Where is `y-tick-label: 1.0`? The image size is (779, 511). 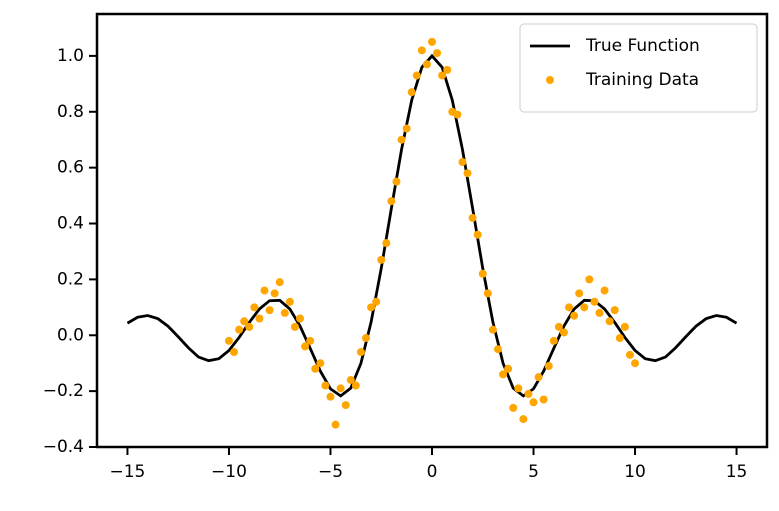 y-tick-label: 1.0 is located at coordinates (70, 56).